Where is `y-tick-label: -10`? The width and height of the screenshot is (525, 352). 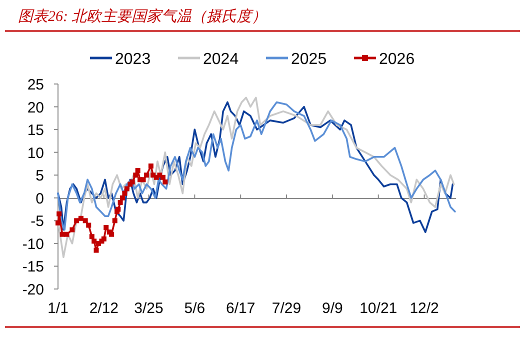 y-tick-label: -10 is located at coordinates (33, 244).